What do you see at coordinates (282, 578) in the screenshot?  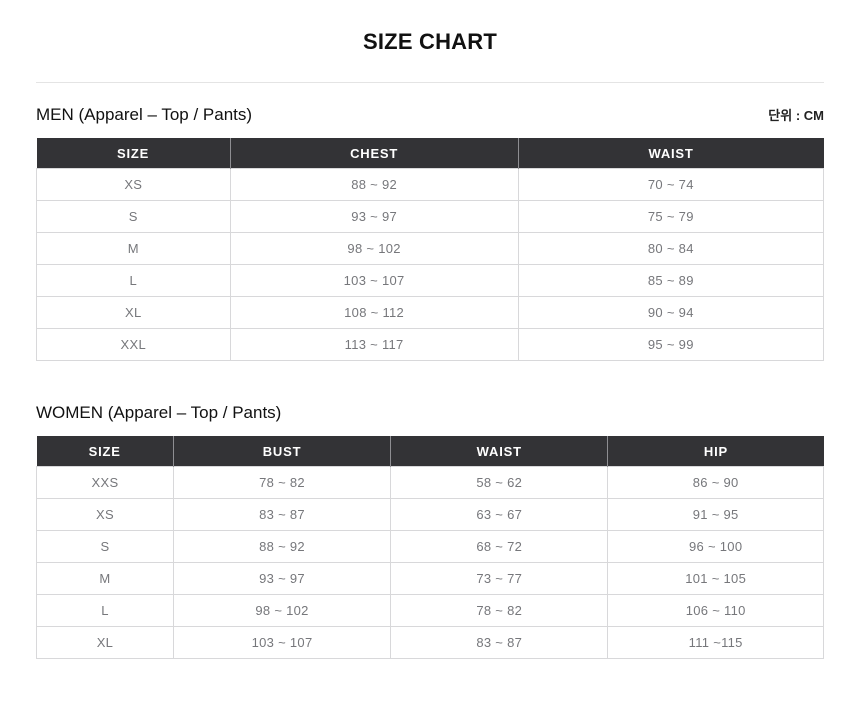 I see `bust-cell: 93 ~ 97` at bounding box center [282, 578].